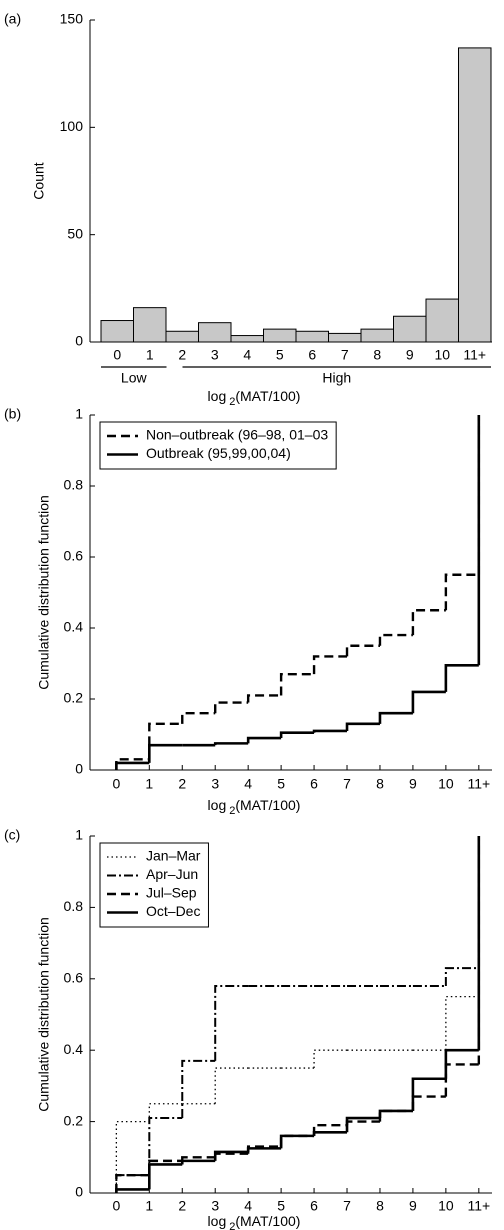 The width and height of the screenshot is (504, 1230). What do you see at coordinates (12, 835) in the screenshot?
I see `panel-label: (c)` at bounding box center [12, 835].